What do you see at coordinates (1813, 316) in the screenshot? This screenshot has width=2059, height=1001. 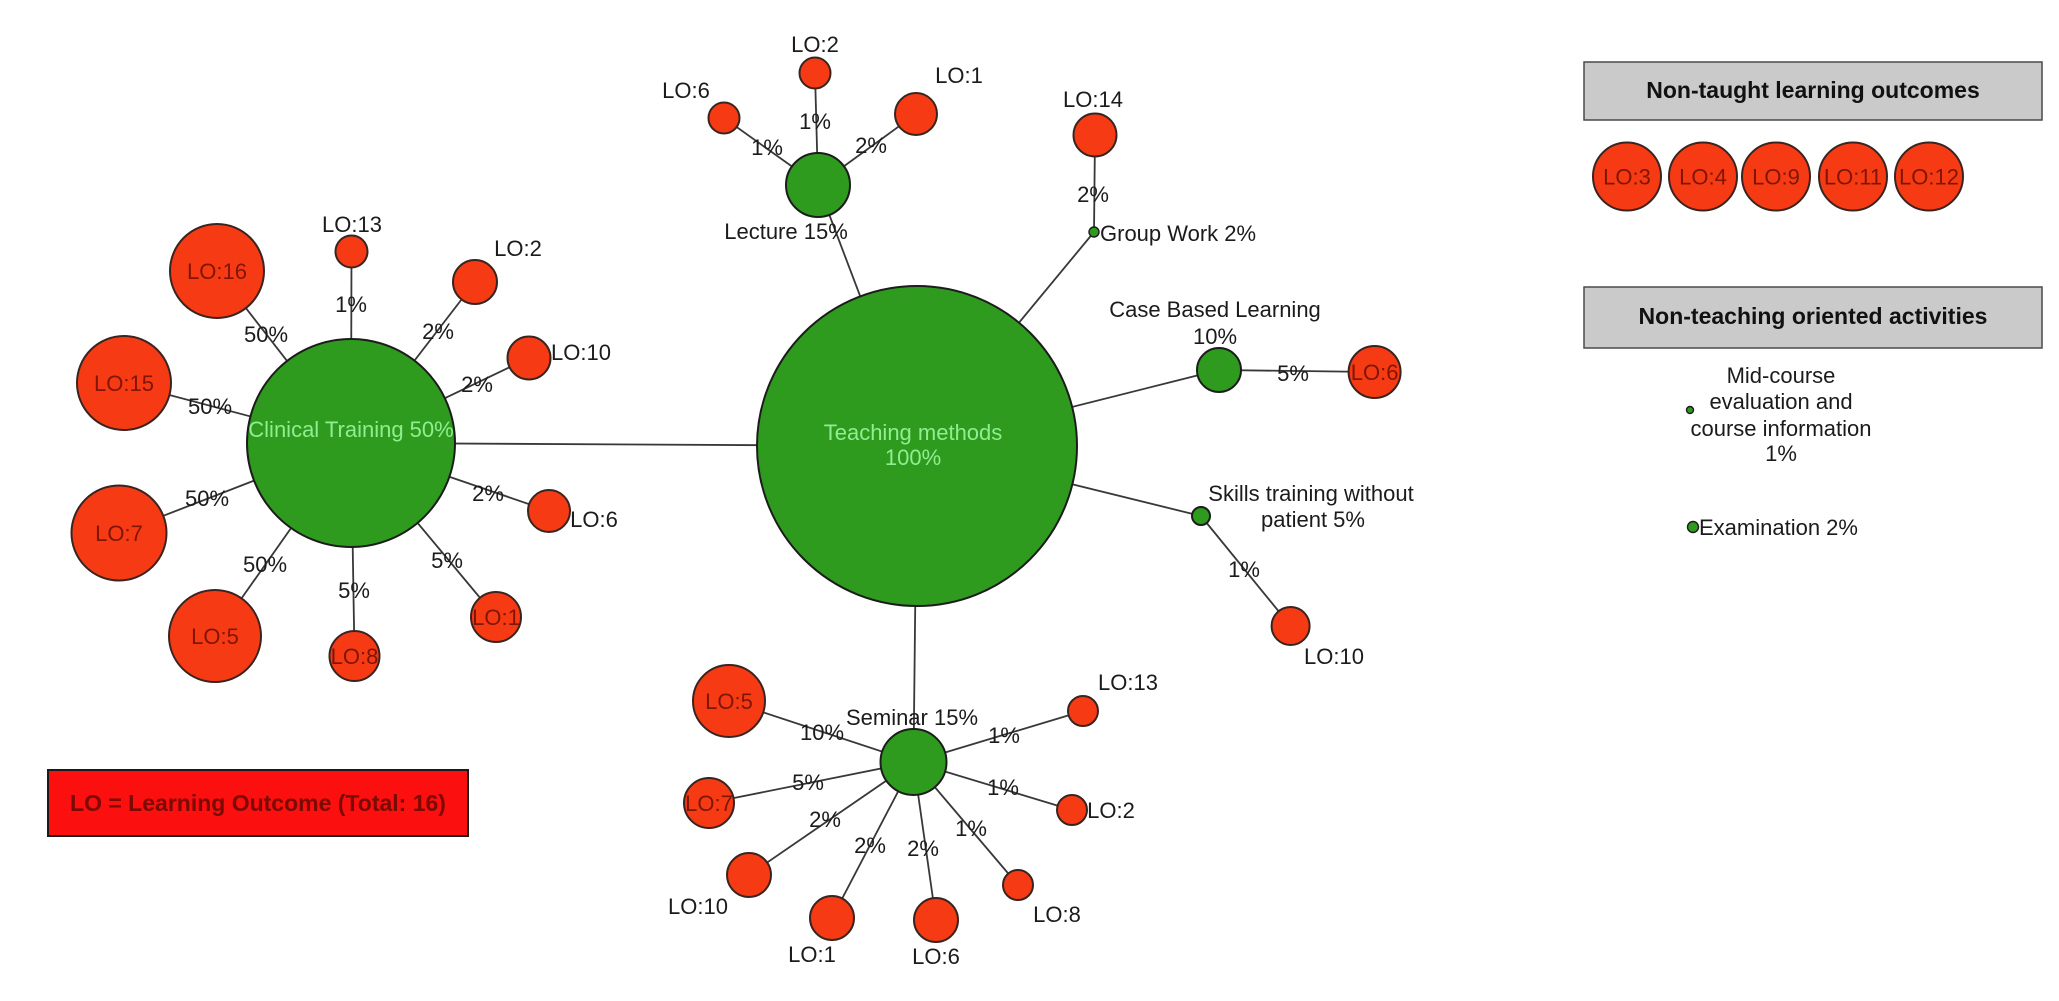 I see `svg-text:Non-teaching oriented activiti: Non-teaching oriented activities` at bounding box center [1813, 316].